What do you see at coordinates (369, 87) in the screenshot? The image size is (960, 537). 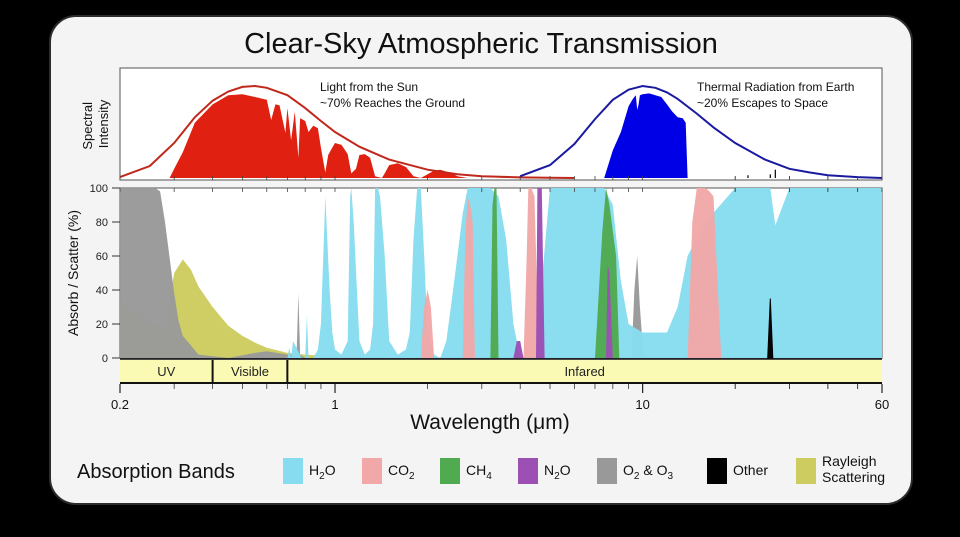 I see `light-from-the-sun-annotation-1: Light from the Sun` at bounding box center [369, 87].